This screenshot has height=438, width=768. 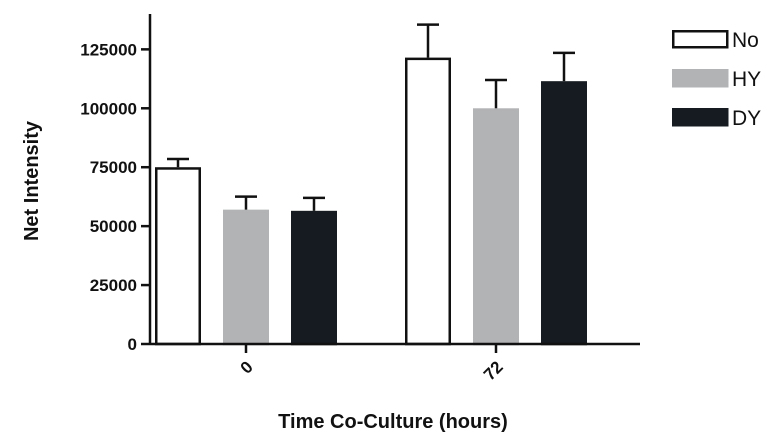 What do you see at coordinates (113, 167) in the screenshot?
I see `y-tick-label: 75000` at bounding box center [113, 167].